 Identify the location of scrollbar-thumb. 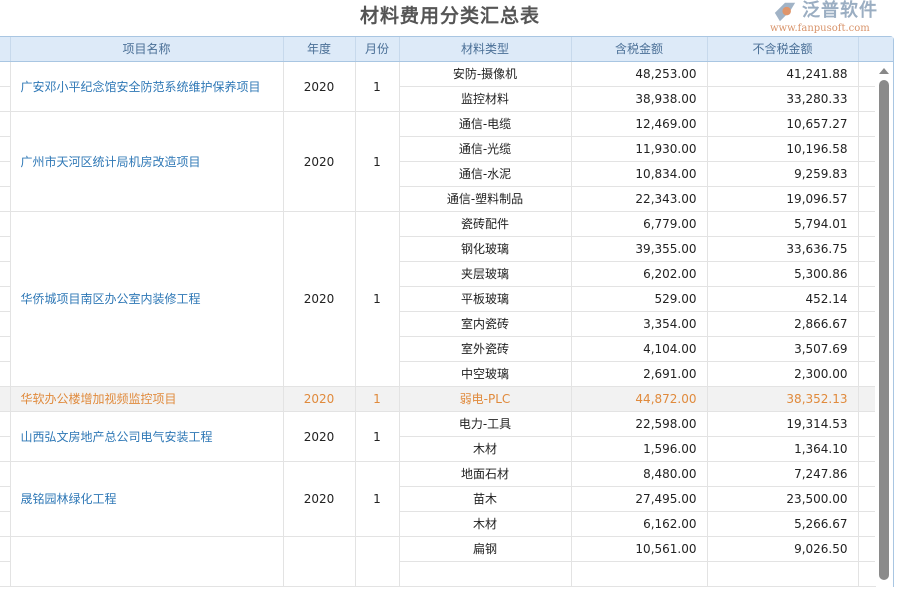
(884, 330).